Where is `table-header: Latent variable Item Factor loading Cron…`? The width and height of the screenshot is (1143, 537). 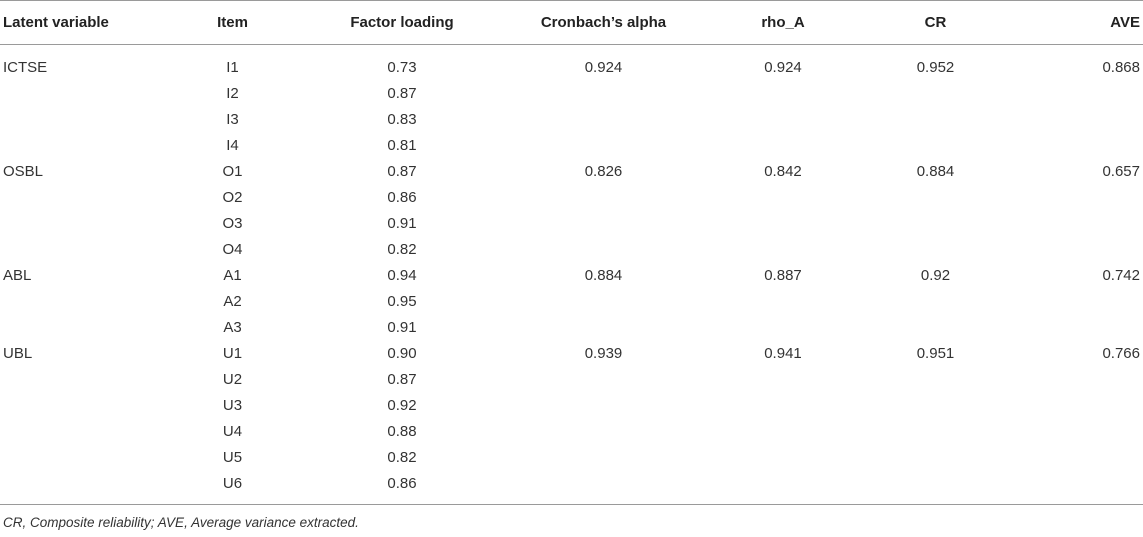 table-header: Latent variable Item Factor loading Cron… is located at coordinates (571, 22).